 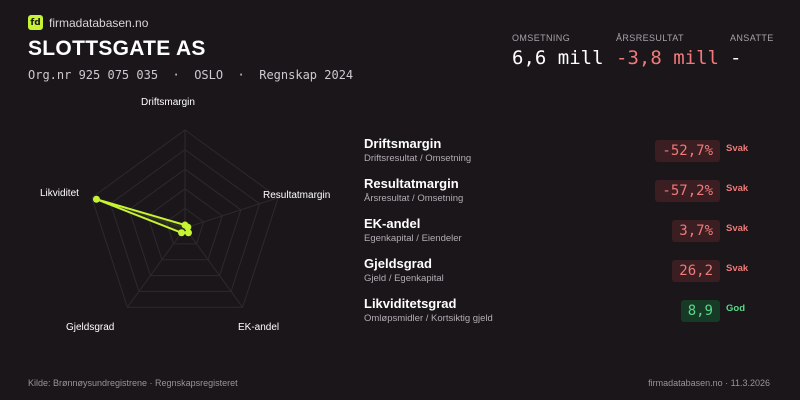 I want to click on company-name: SLOTTSGATE AS, so click(x=117, y=48).